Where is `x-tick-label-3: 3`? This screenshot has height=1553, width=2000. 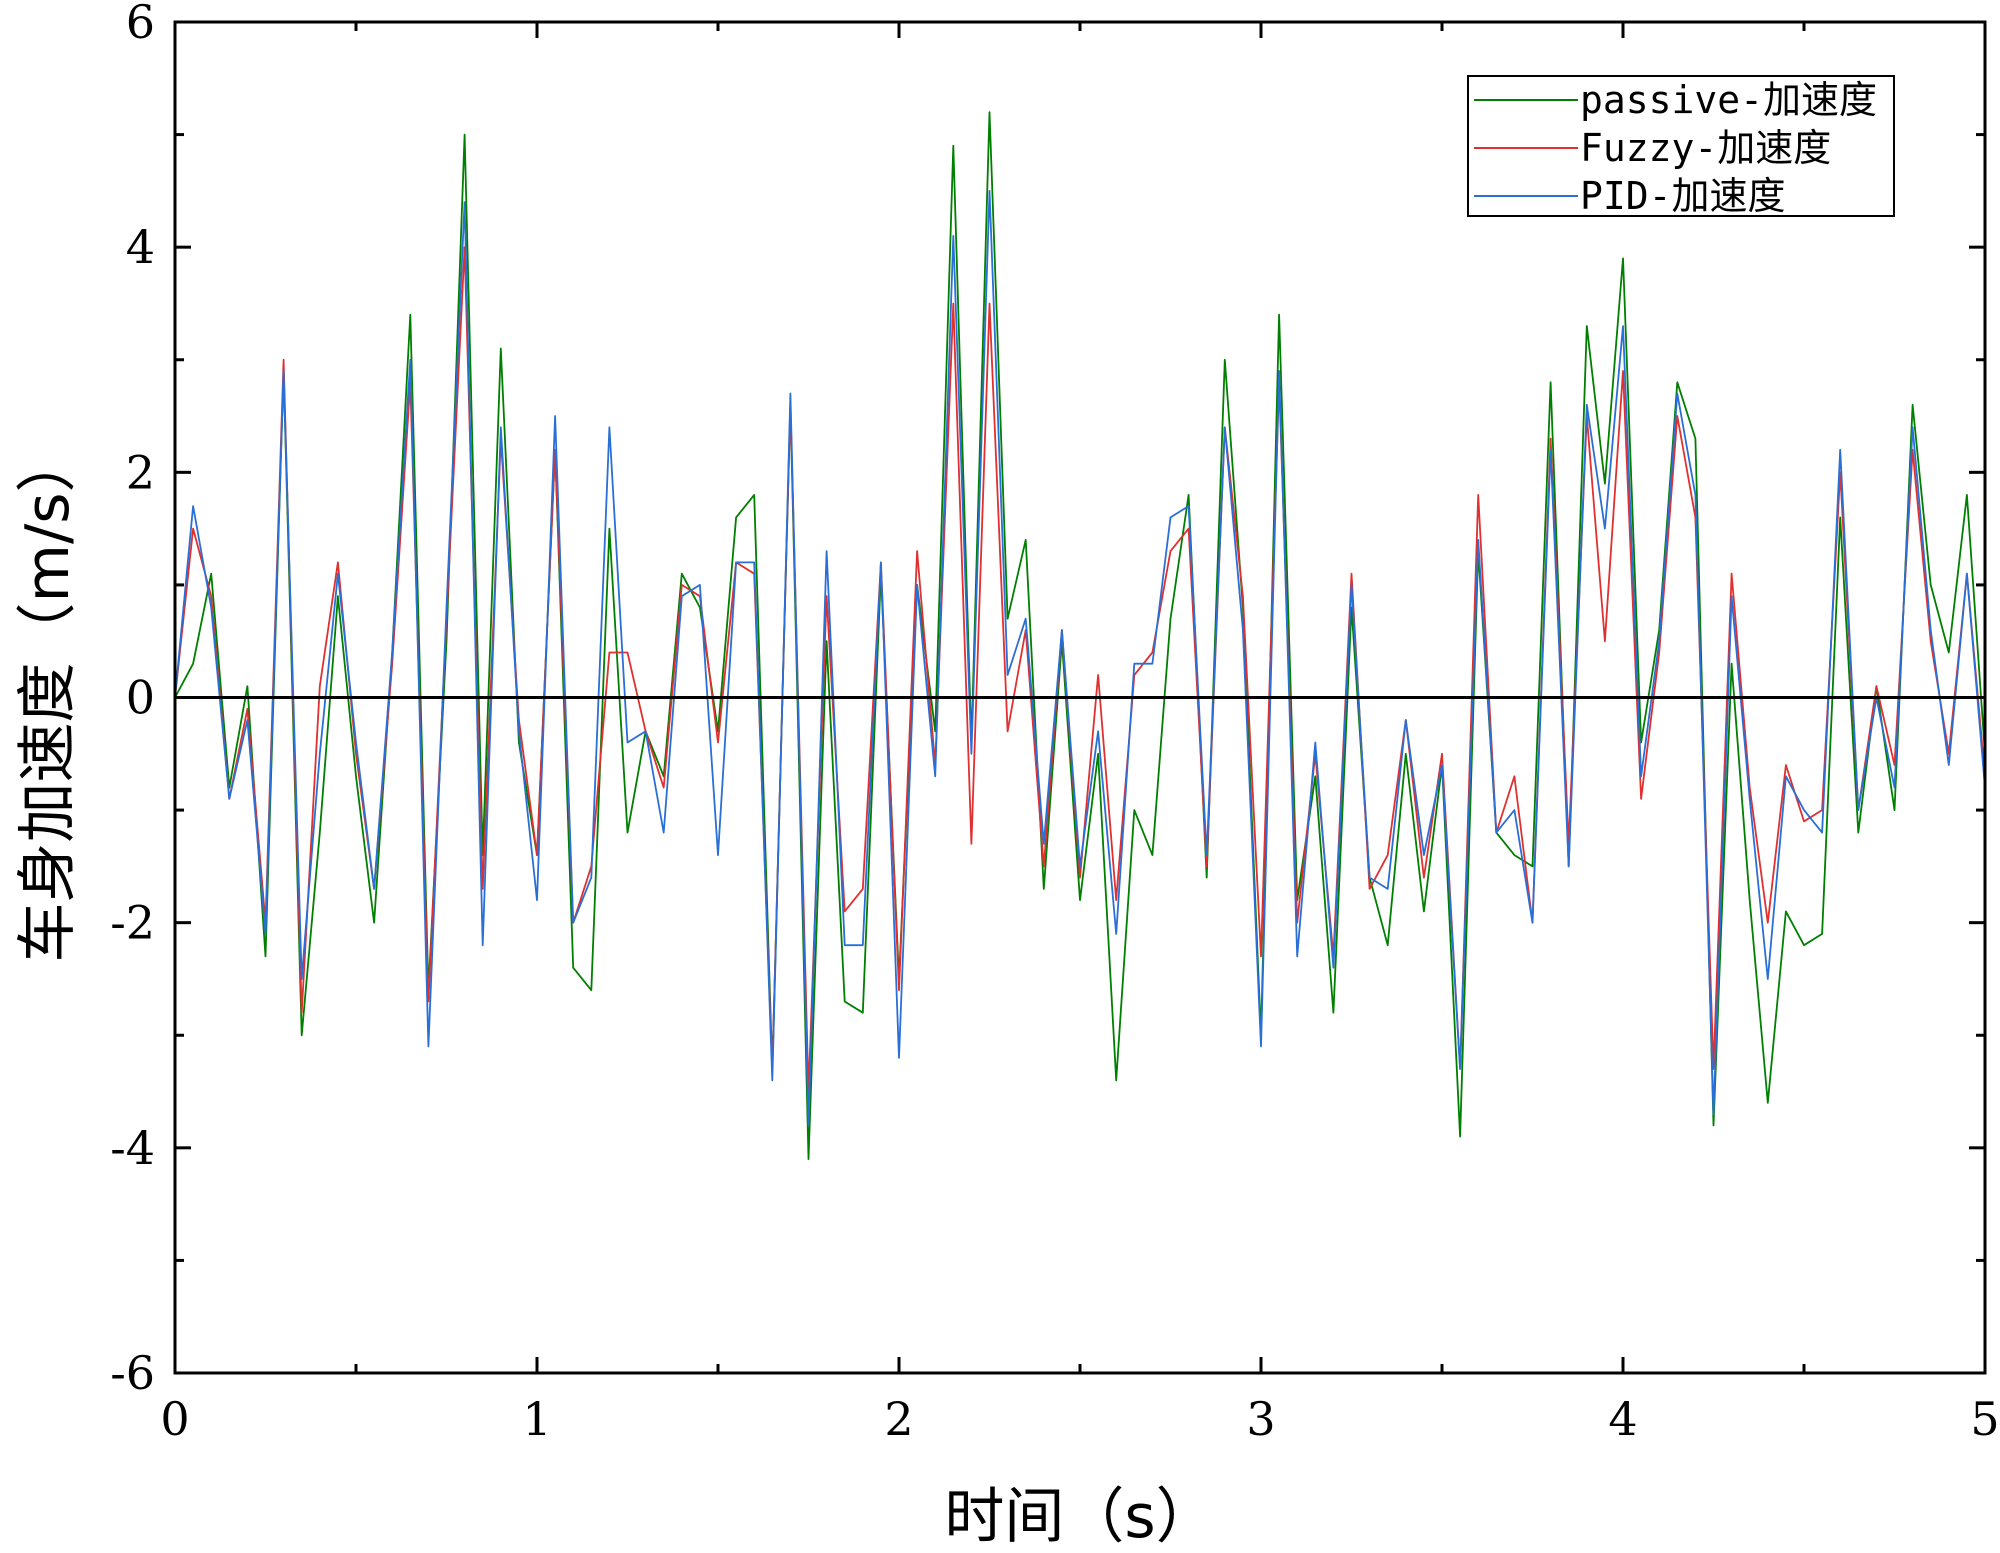
x-tick-label-3: 3 is located at coordinates (1260, 1419).